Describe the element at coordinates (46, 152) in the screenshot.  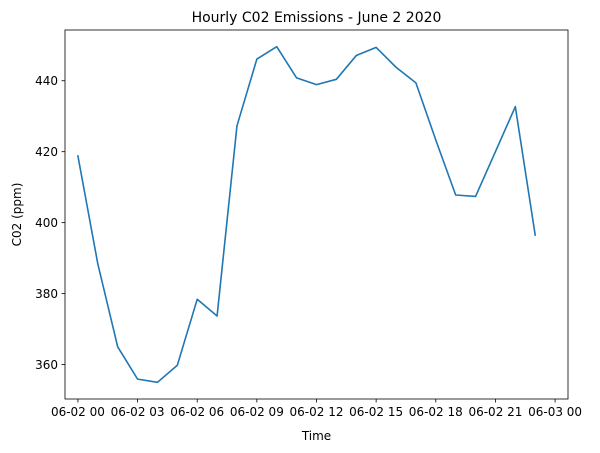
I see `y-tick-label: 420` at that location.